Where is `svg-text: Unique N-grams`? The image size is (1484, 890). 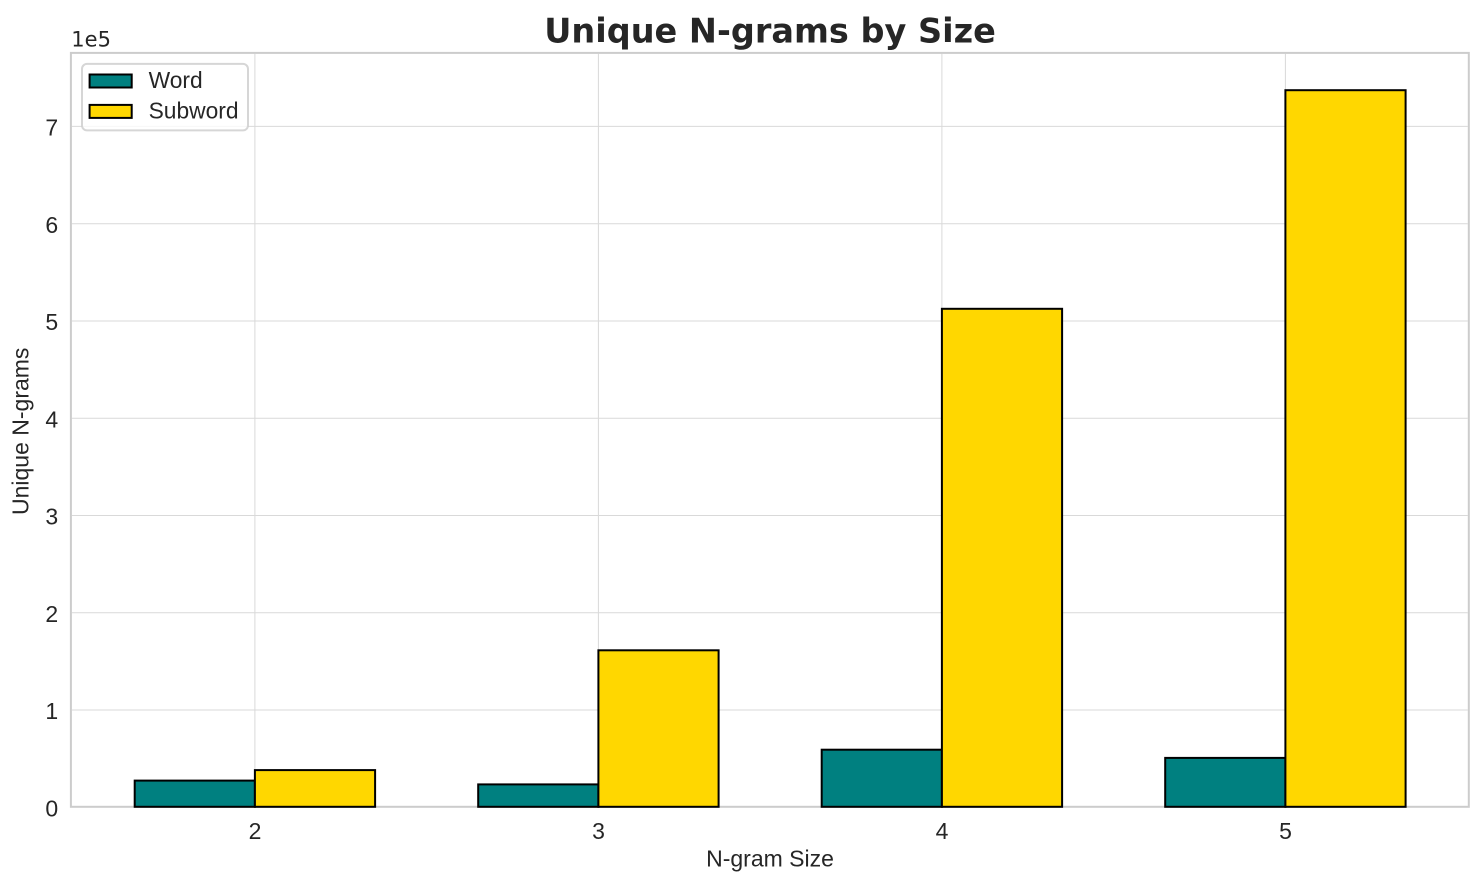
svg-text: Unique N-grams is located at coordinates (20, 431).